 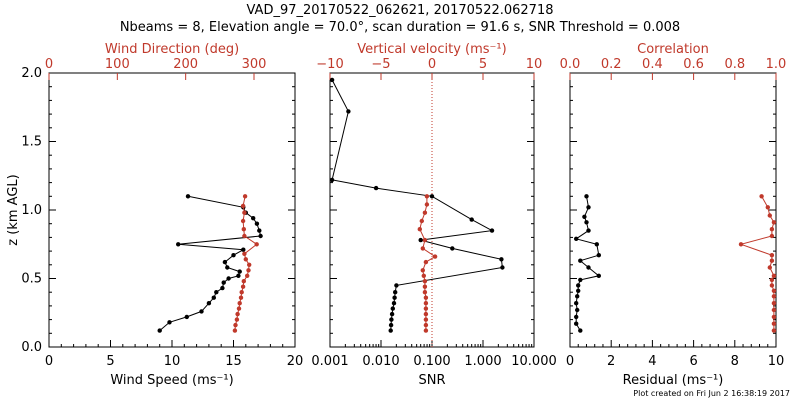 I want to click on x-bottom-axis-label: Residual (ms⁻¹), so click(x=673, y=380).